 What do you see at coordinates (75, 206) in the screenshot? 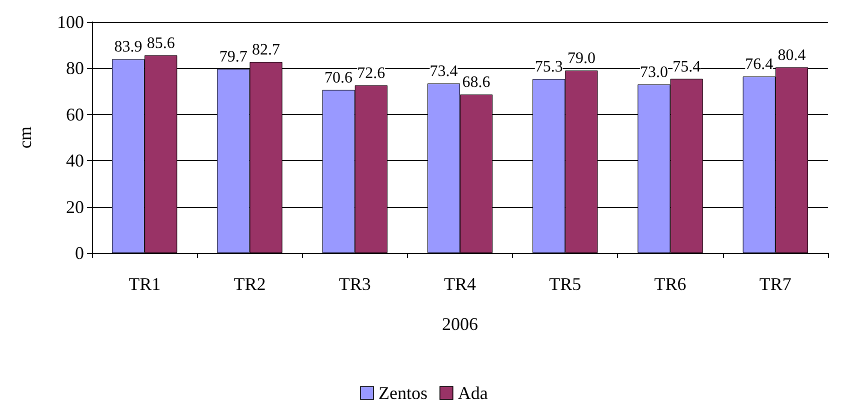
I see `y-tick-label: 20` at bounding box center [75, 206].